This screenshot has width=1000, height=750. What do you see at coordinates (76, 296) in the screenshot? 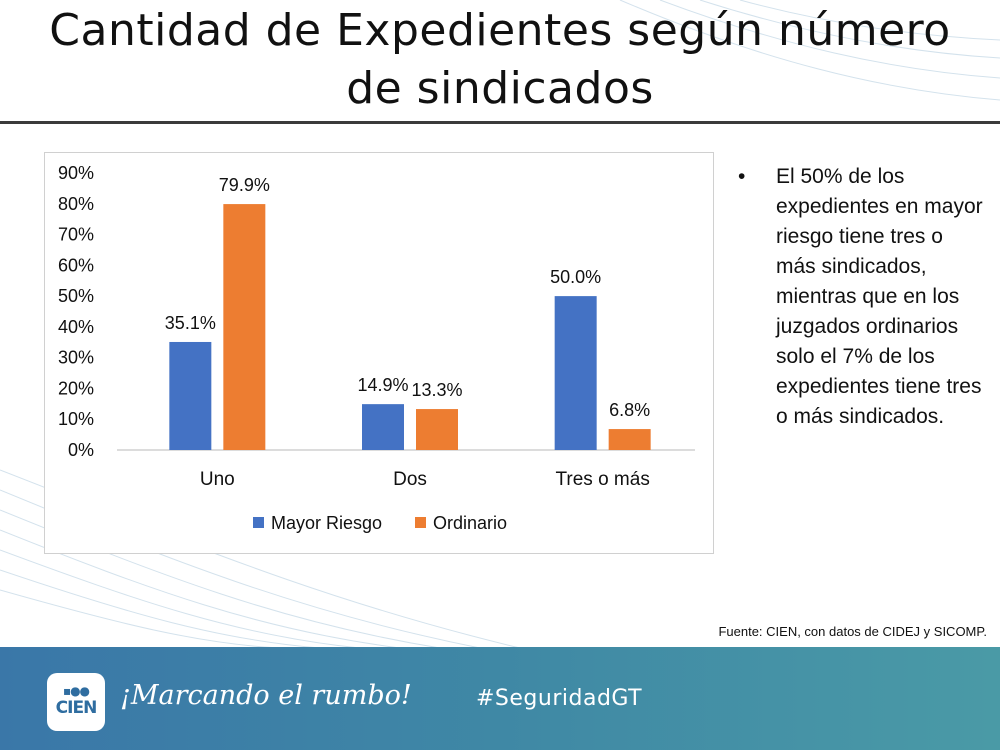
I see `y-tick-label: 50%` at bounding box center [76, 296].